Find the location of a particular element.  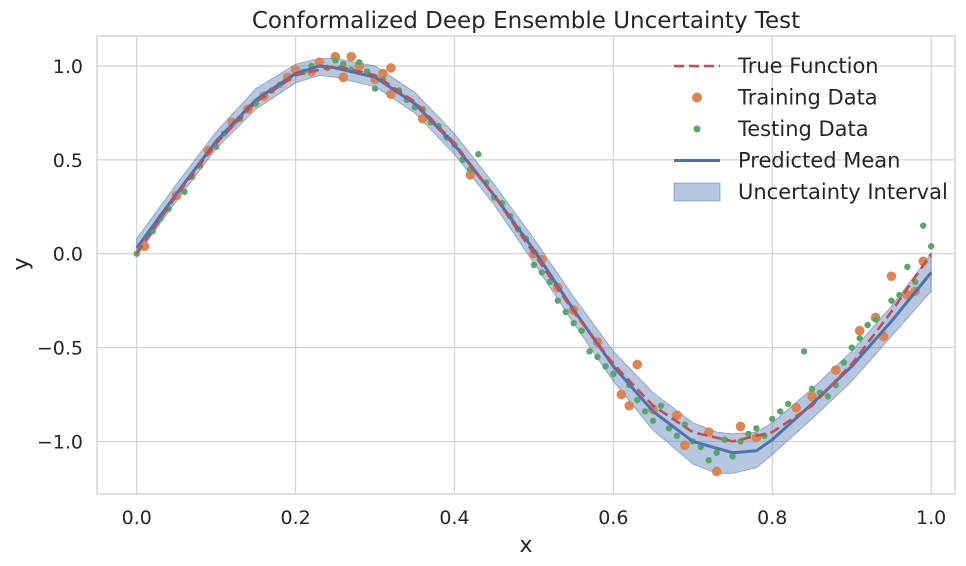

legend-swatch-testing is located at coordinates (697, 129).